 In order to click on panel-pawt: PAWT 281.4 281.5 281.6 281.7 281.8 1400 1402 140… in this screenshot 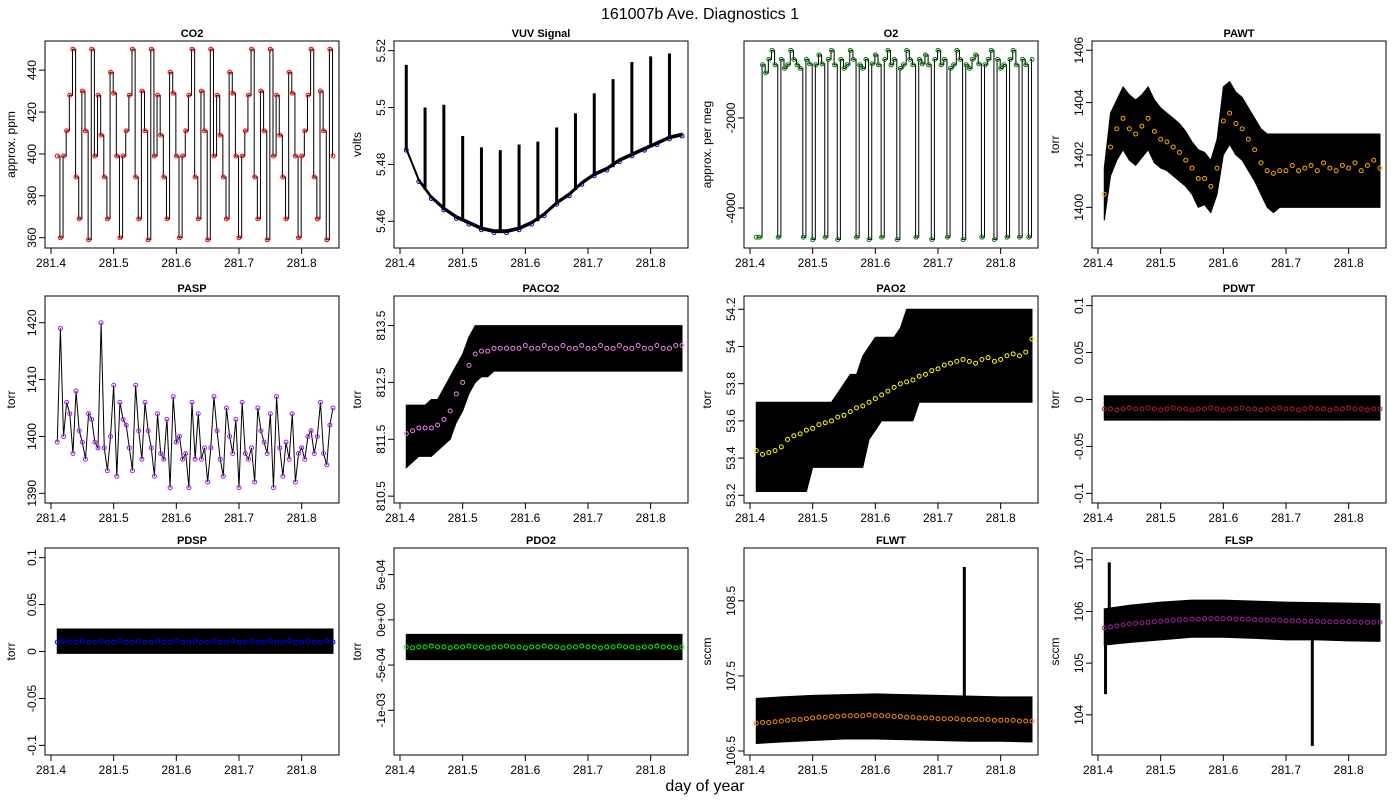, I will do `click(1217, 149)`.